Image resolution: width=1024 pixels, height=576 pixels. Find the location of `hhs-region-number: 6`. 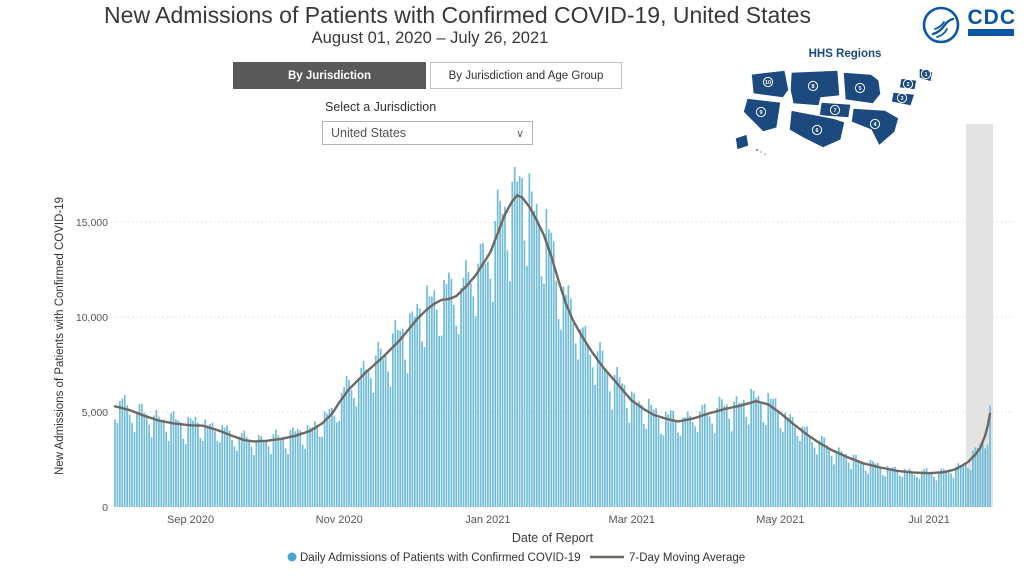

hhs-region-number: 6 is located at coordinates (816, 131).